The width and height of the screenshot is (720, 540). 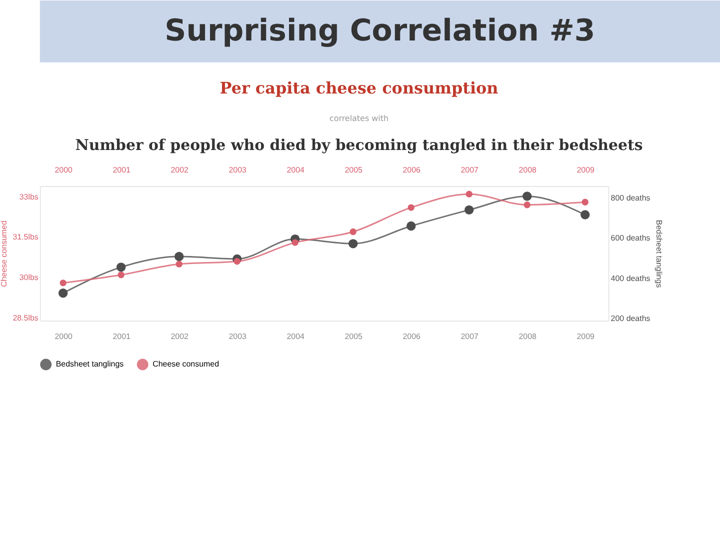 What do you see at coordinates (4, 254) in the screenshot?
I see `y-axis-title: Cheese consumed` at bounding box center [4, 254].